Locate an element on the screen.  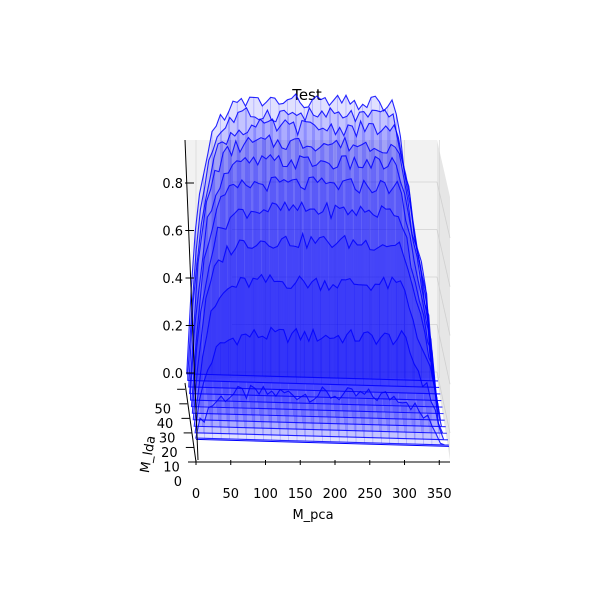
y-axis-line is located at coordinates (190, 422).